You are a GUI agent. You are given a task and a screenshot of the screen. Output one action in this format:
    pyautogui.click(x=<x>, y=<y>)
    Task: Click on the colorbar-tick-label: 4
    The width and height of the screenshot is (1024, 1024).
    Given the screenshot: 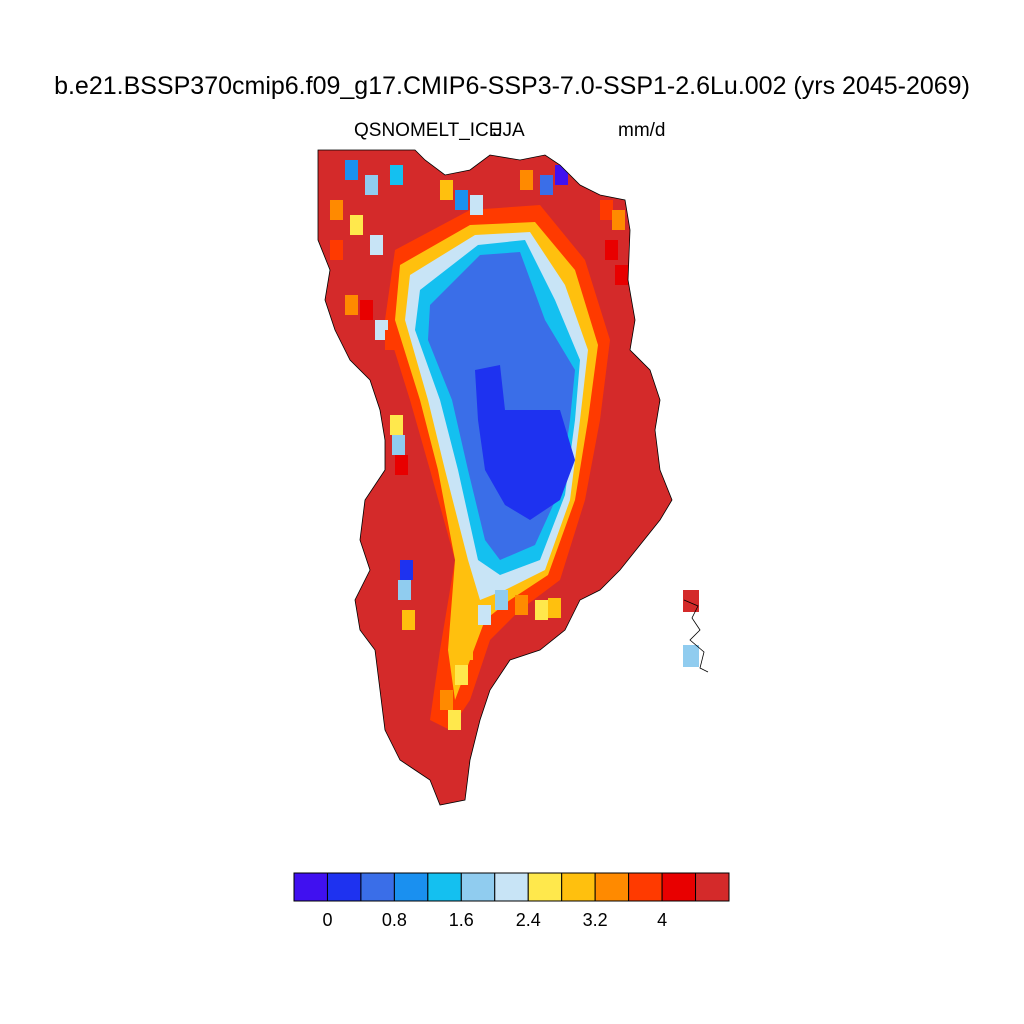 What is the action you would take?
    pyautogui.click(x=662, y=920)
    